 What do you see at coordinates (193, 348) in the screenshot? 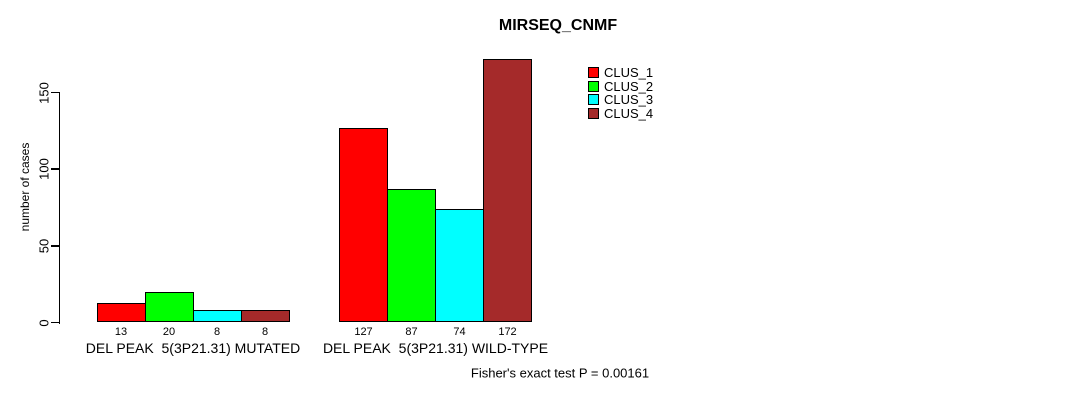
I see `category-label: DEL PEAK 5(3P21.31) MUTATED` at bounding box center [193, 348].